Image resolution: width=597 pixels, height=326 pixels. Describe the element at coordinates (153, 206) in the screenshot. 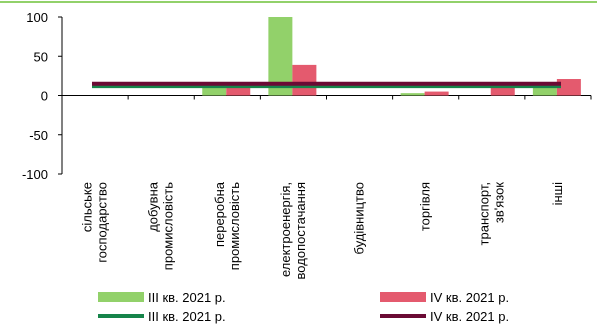

I see `category-label-line: добувна` at that location.